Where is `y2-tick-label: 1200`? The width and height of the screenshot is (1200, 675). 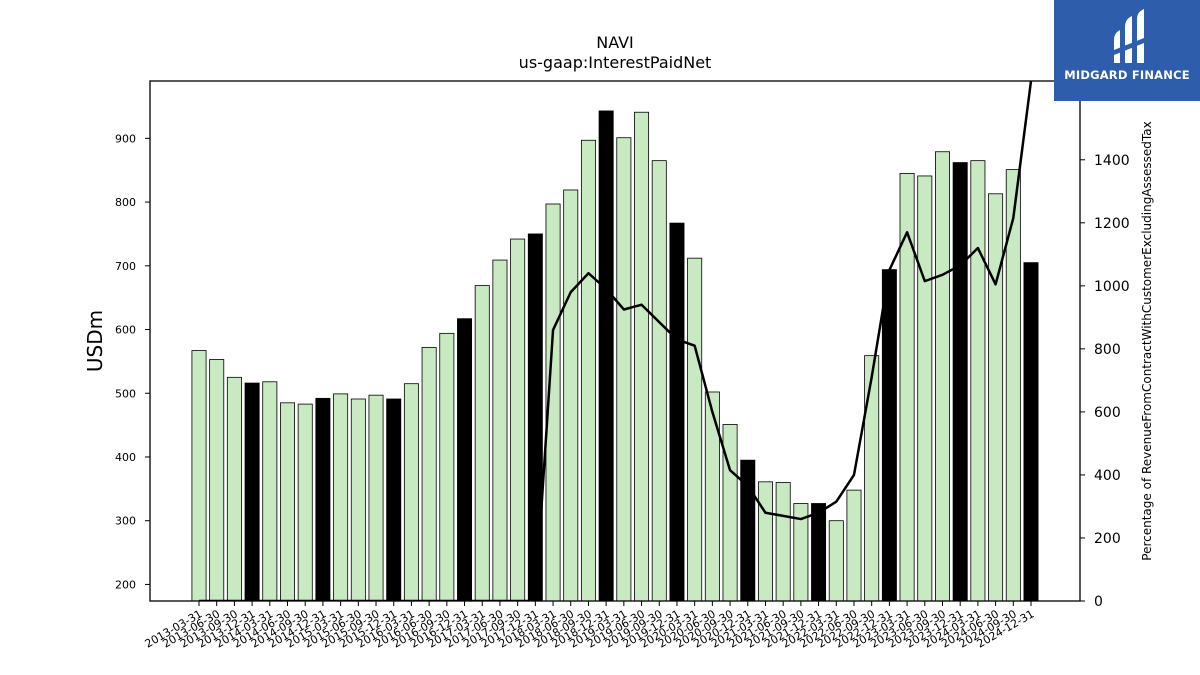
y2-tick-label: 1200 is located at coordinates (1112, 224).